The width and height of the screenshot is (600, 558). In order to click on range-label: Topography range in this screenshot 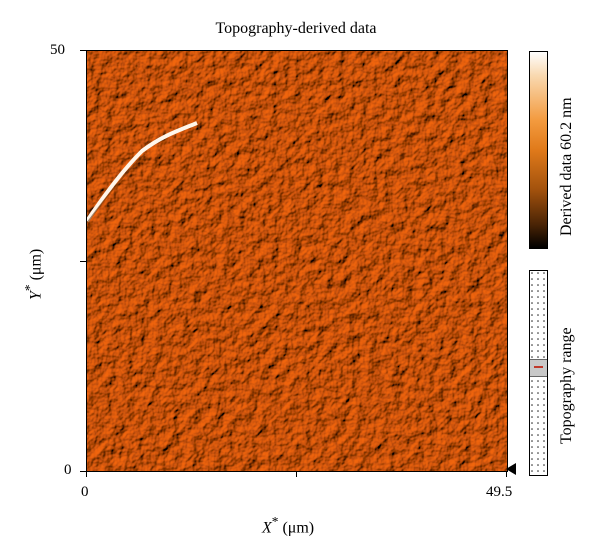, I will do `click(566, 385)`.